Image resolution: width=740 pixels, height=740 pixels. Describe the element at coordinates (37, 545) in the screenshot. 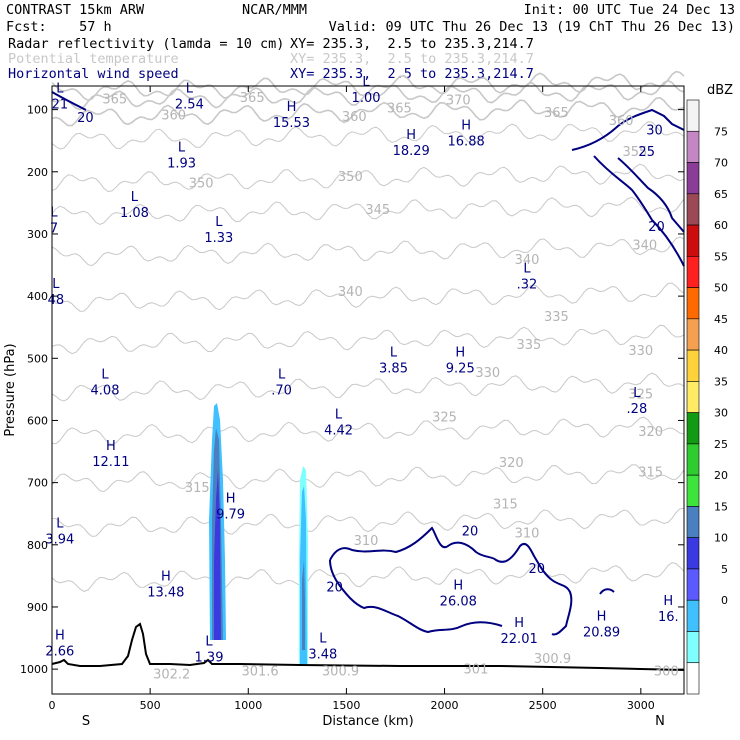

I see `y-tick-label: 800` at that location.